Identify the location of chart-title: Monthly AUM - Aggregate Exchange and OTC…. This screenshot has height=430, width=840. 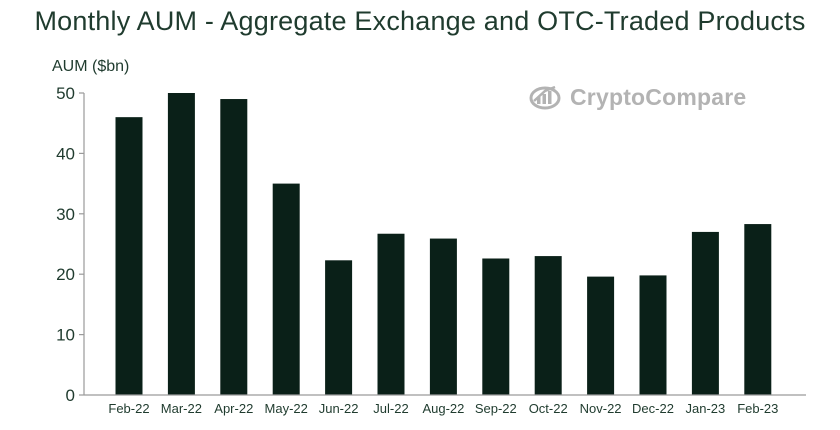
(420, 21).